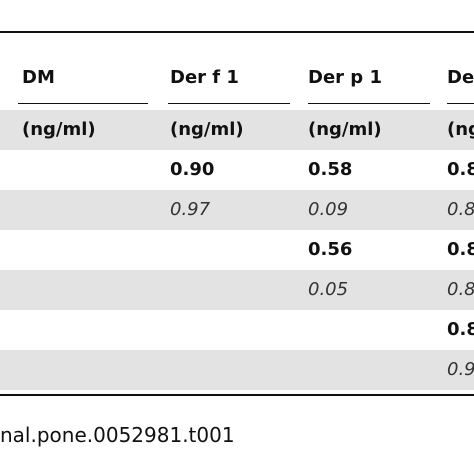 The width and height of the screenshot is (474, 474). What do you see at coordinates (330, 169) in the screenshot?
I see `table-cell: 0.58` at bounding box center [330, 169].